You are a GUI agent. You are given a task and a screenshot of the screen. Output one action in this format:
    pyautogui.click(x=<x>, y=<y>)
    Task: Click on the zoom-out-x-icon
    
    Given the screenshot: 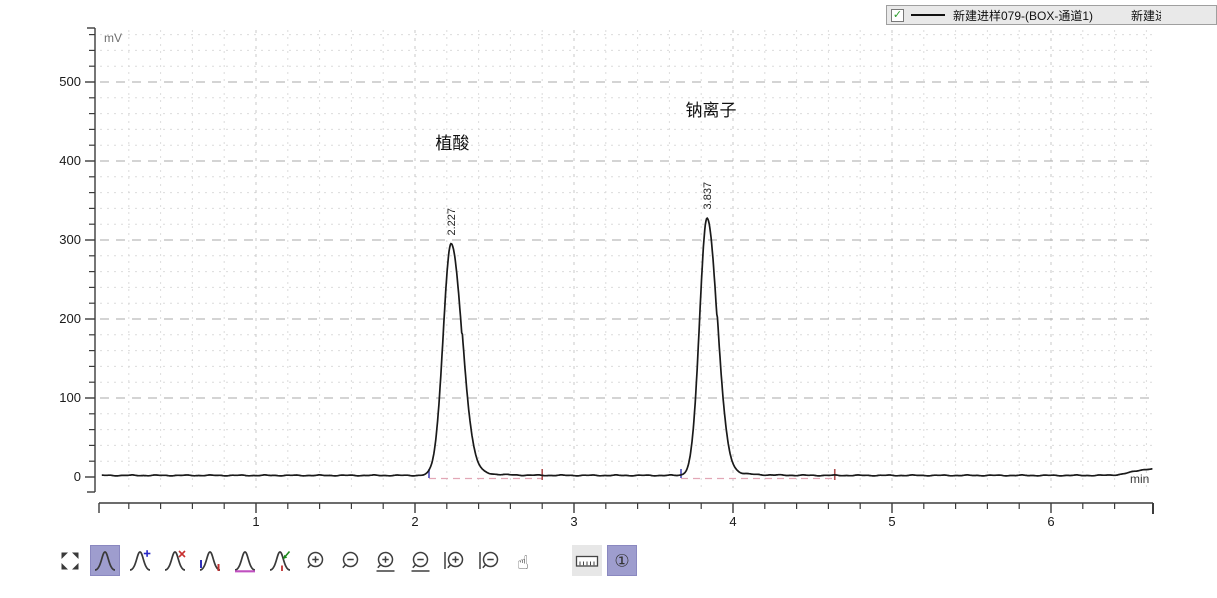 What is the action you would take?
    pyautogui.click(x=489, y=560)
    